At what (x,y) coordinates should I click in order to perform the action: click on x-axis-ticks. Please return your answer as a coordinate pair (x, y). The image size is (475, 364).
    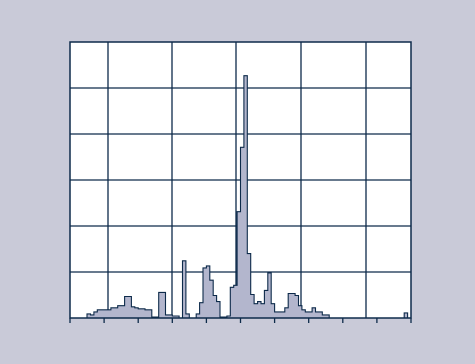
    Looking at the image, I should click on (240, 320).